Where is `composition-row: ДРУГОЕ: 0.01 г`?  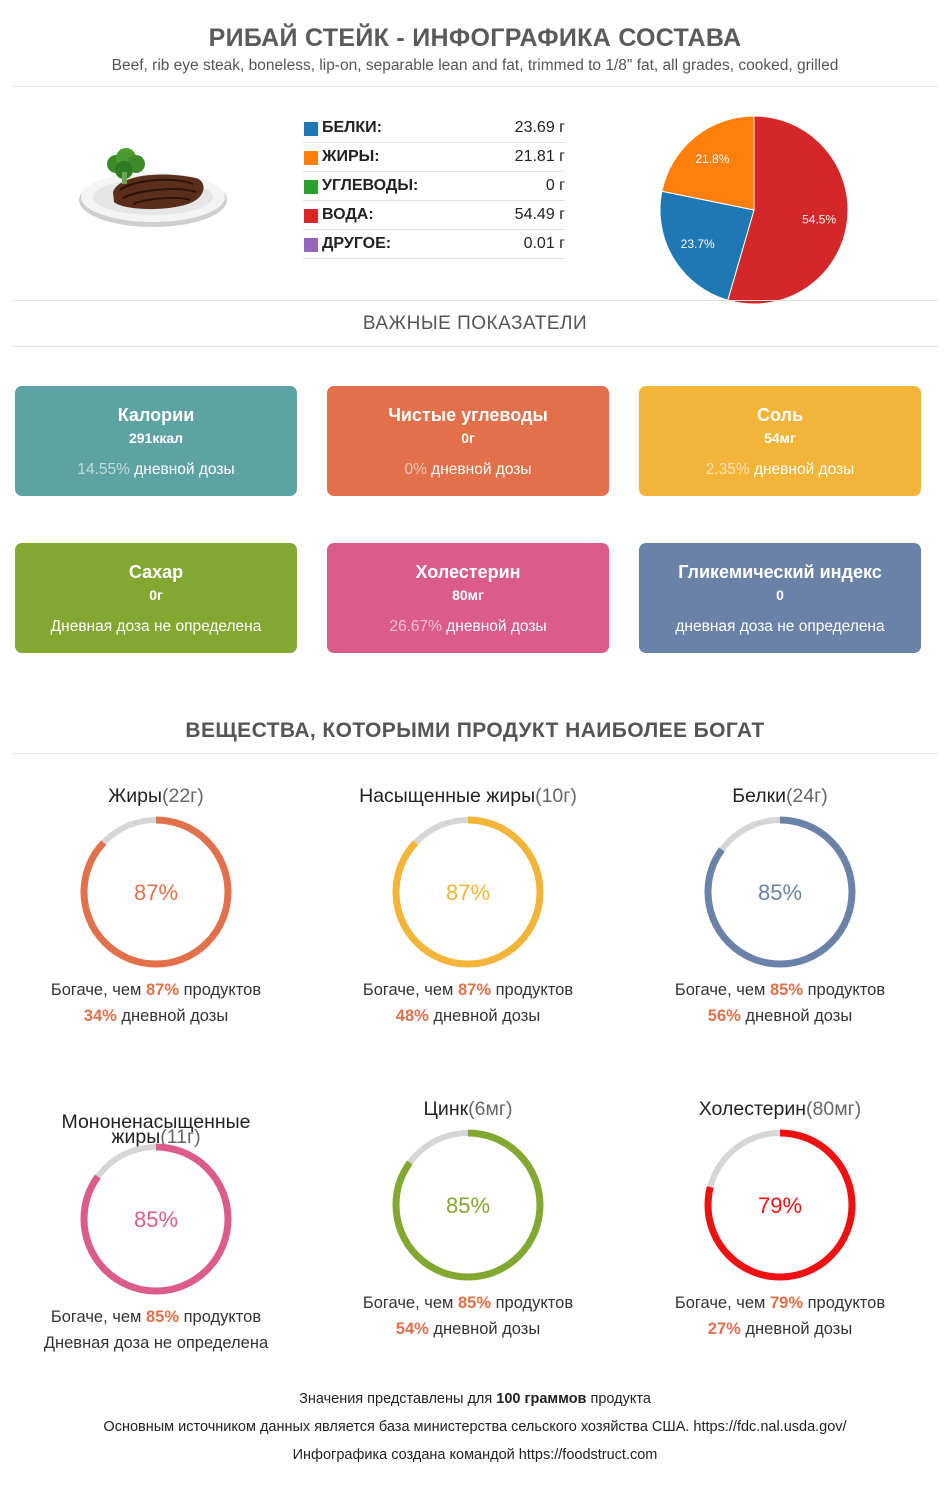
composition-row: ДРУГОЕ: 0.01 г is located at coordinates (434, 244).